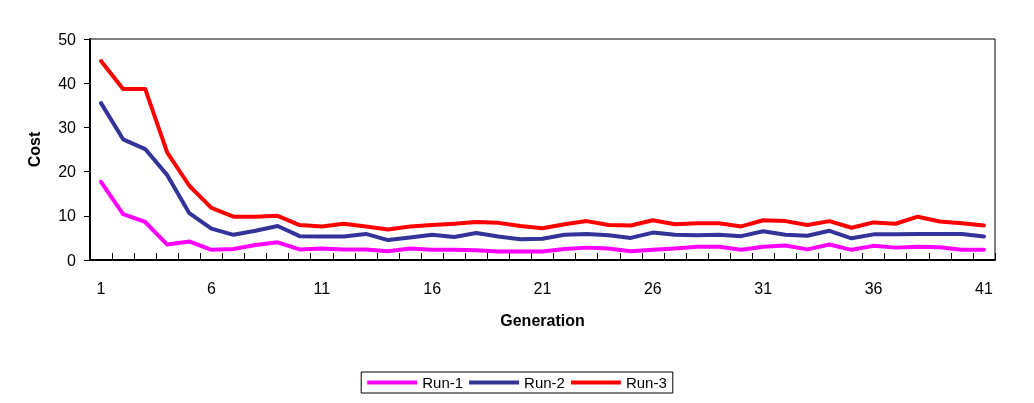 Image resolution: width=1034 pixels, height=403 pixels. I want to click on legend-label: Run-3, so click(646, 382).